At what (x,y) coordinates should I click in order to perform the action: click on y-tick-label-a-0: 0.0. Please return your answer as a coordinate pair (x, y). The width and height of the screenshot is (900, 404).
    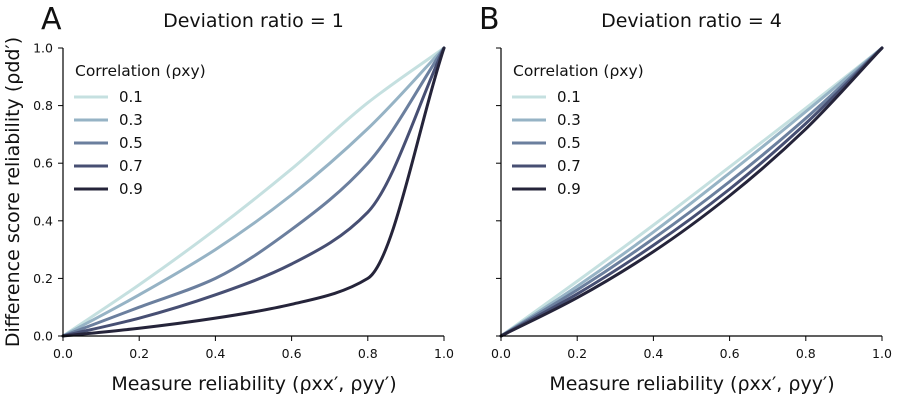
    Looking at the image, I should click on (43, 336).